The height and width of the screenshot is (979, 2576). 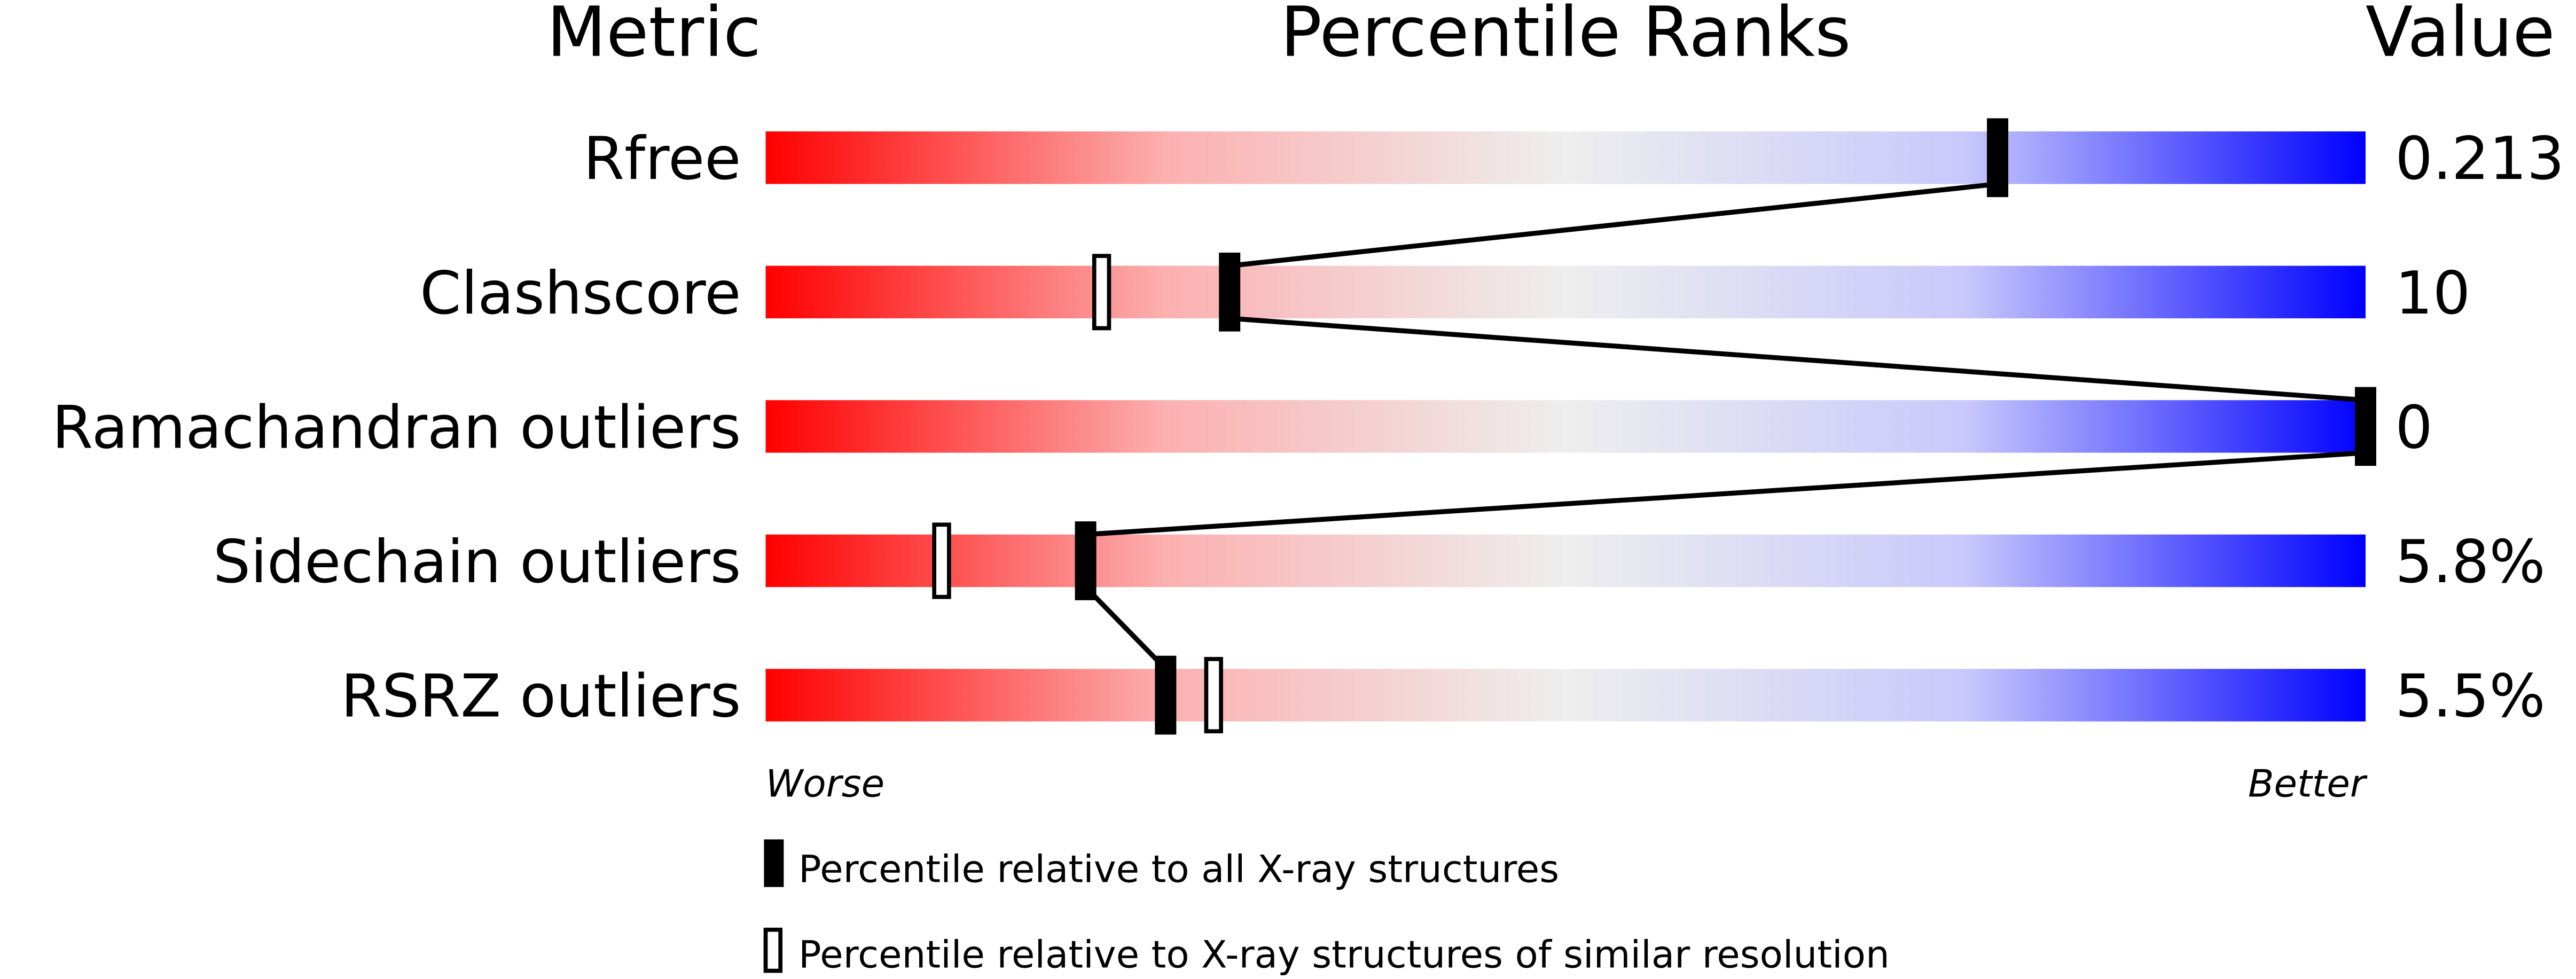 I want to click on row-sidechain-outliers: Sidechain outliers 5.8%, so click(x=1379, y=560).